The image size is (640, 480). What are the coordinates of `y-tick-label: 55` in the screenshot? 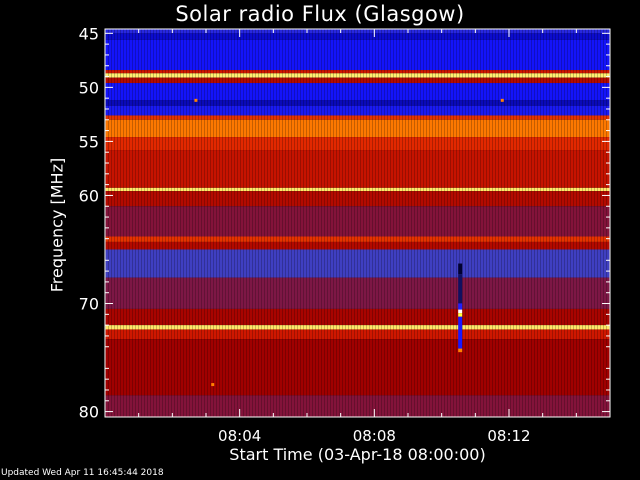 It's located at (89, 141).